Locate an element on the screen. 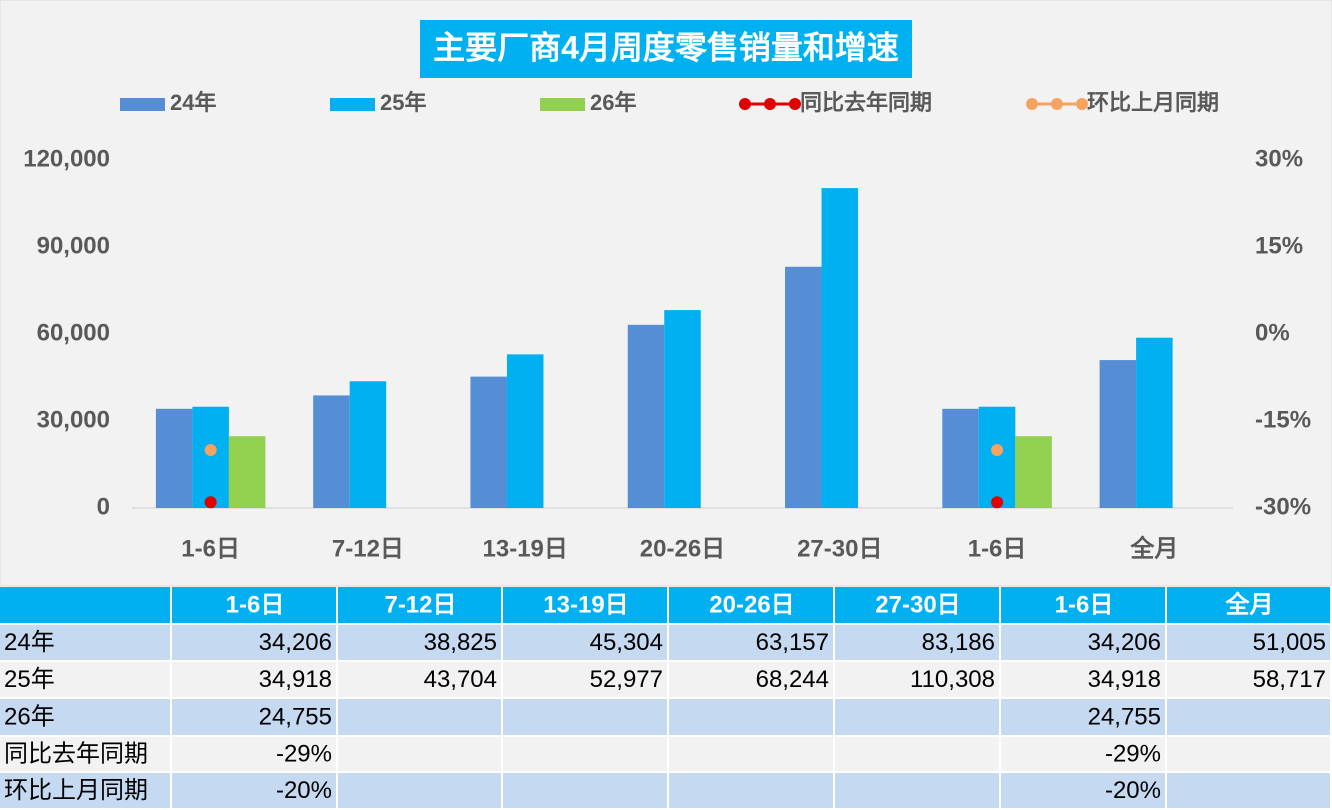 This screenshot has width=1332, height=810. table-row-label: 26年 is located at coordinates (29, 716).